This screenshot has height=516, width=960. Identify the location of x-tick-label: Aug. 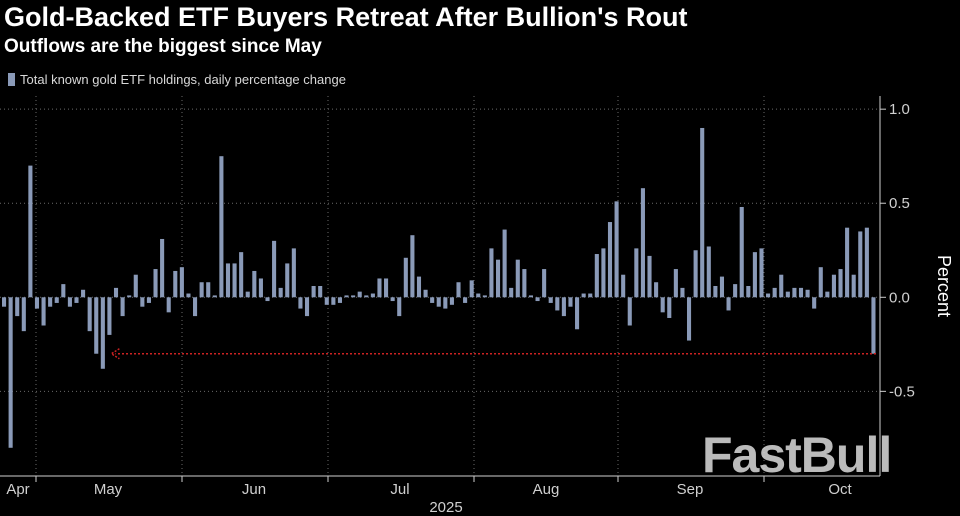
(546, 489).